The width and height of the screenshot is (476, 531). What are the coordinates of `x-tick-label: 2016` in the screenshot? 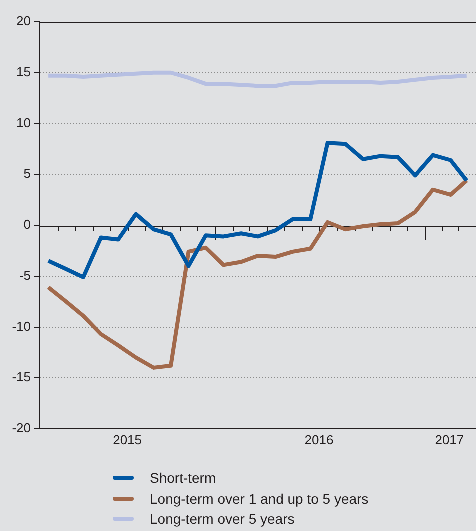 It's located at (319, 440).